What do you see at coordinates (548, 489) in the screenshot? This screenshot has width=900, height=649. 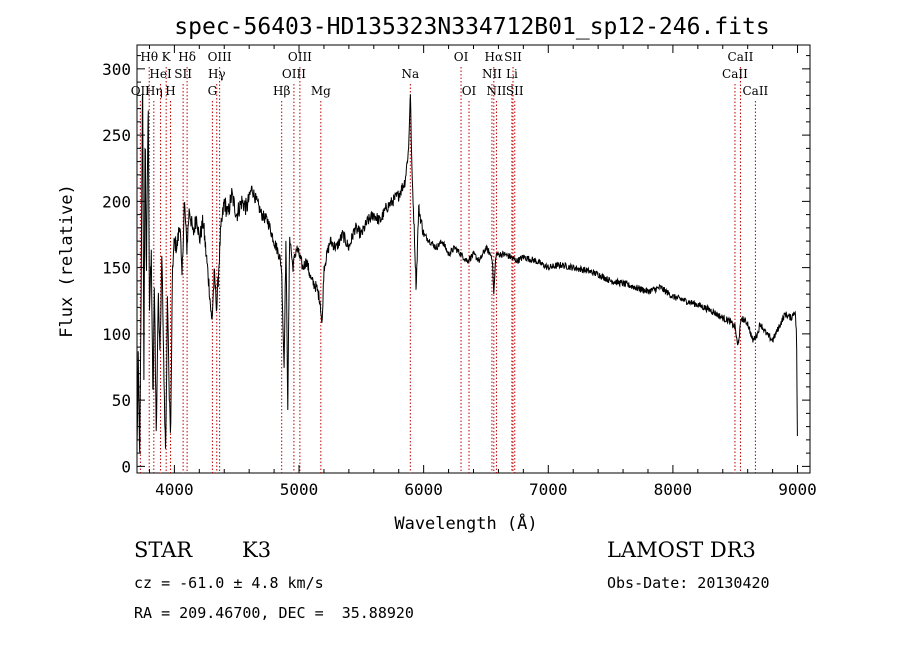 I see `x-tick-label: 7000` at bounding box center [548, 489].